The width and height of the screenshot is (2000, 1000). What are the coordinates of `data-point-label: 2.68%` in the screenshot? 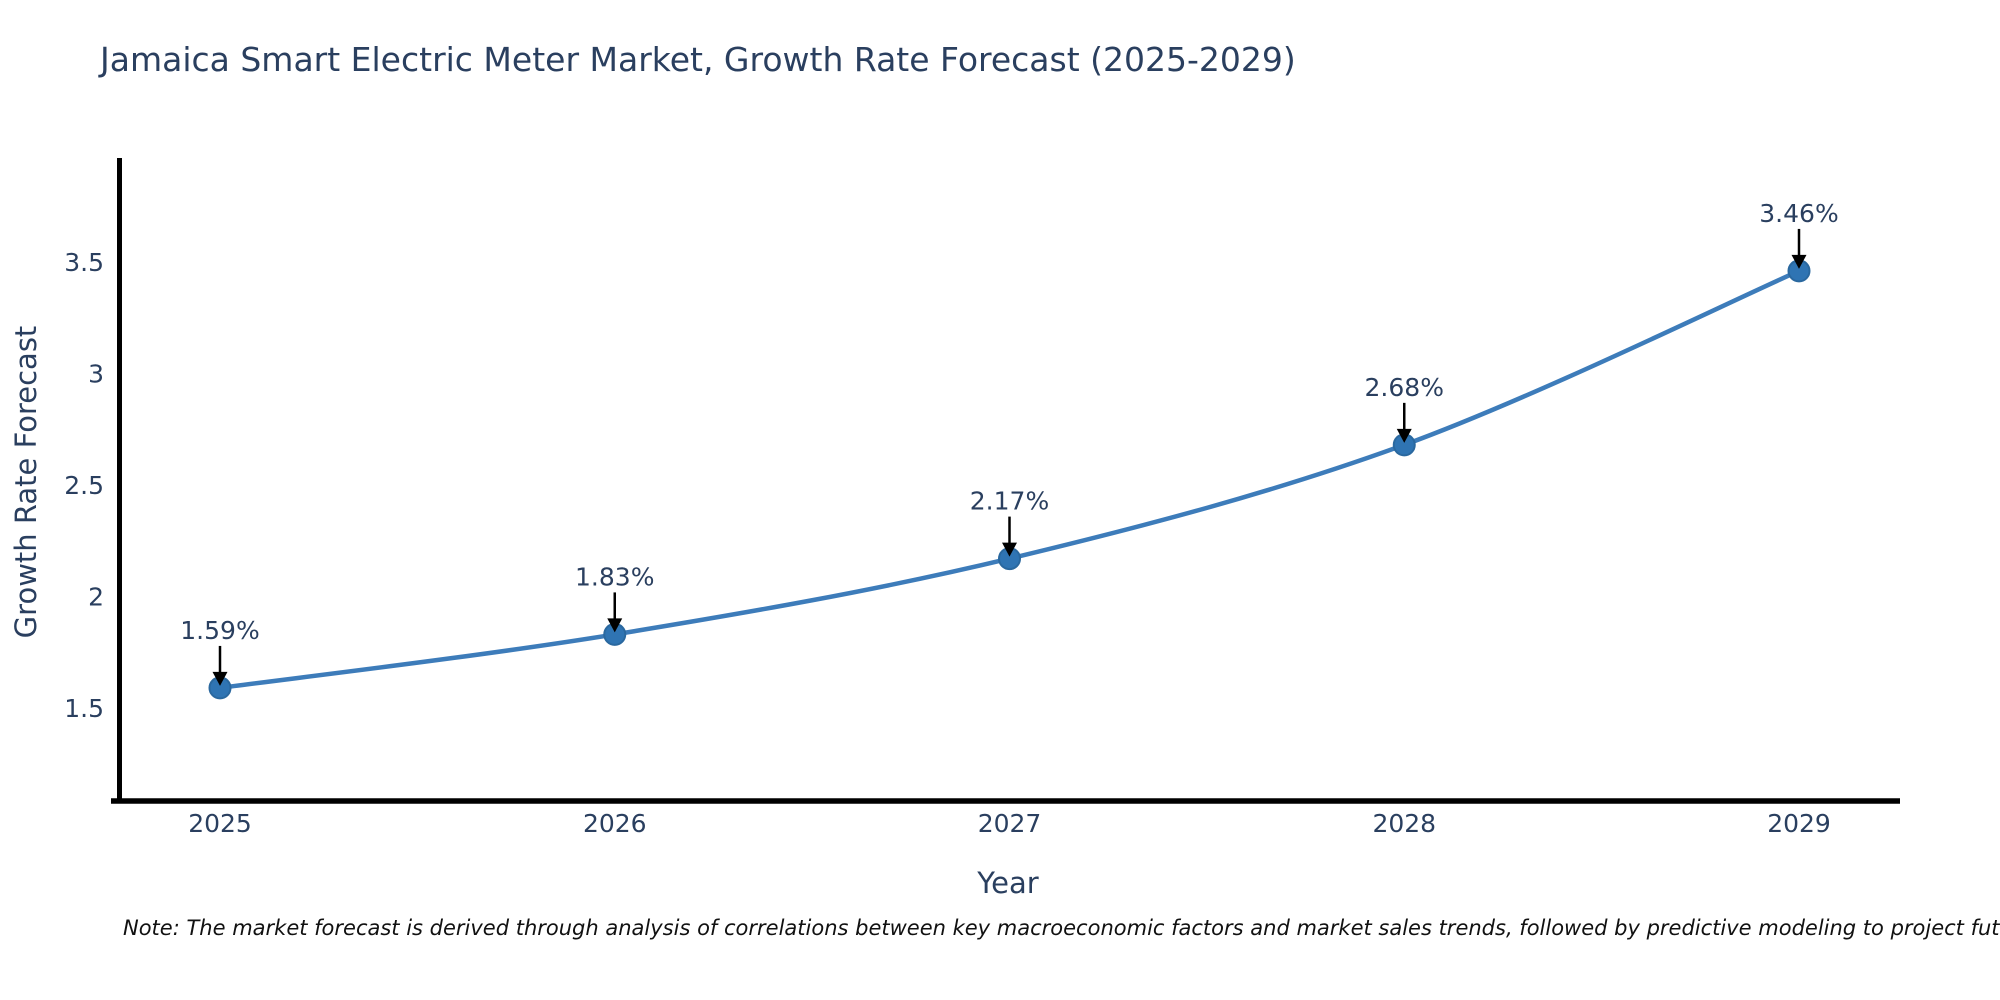 It's located at (1404, 387).